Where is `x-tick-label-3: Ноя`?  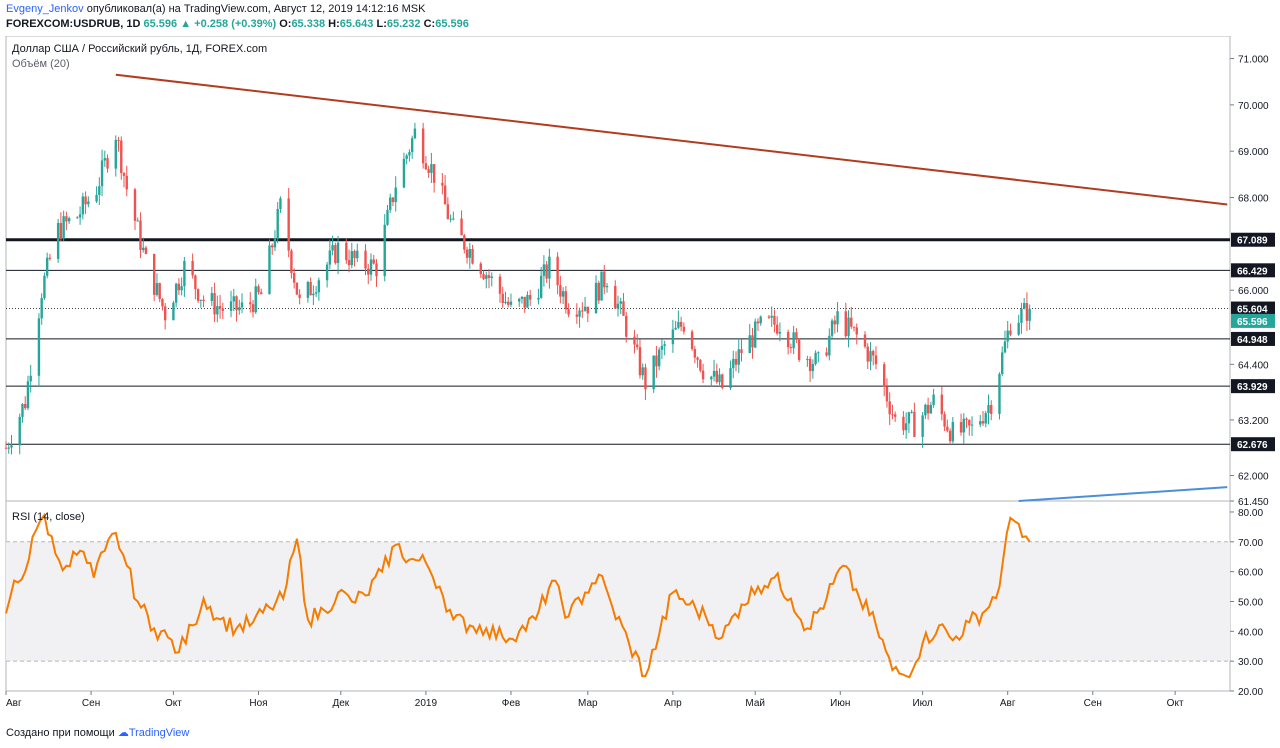
x-tick-label-3: Ноя is located at coordinates (258, 703).